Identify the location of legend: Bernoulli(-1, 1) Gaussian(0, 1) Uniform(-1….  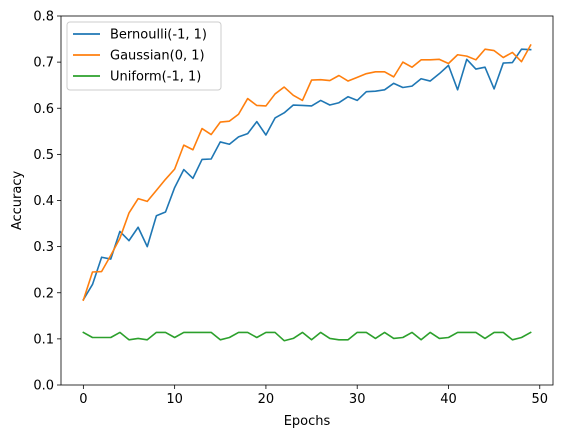
(144, 56).